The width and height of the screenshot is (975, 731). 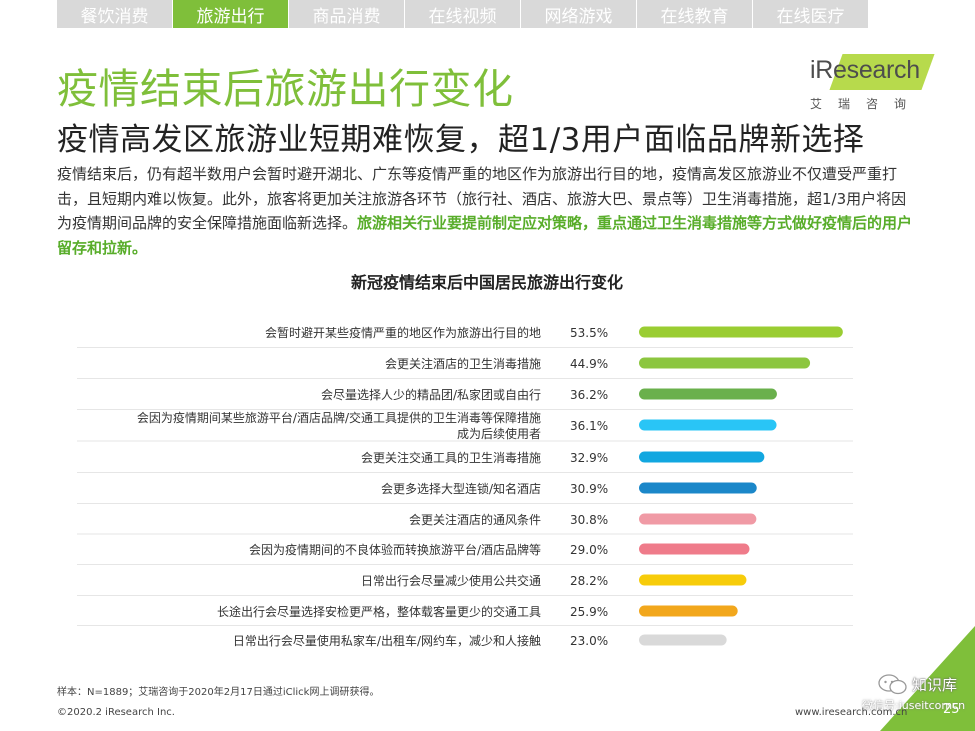 I want to click on page-title: 疫情结束后旅游出行变化, so click(x=285, y=89).